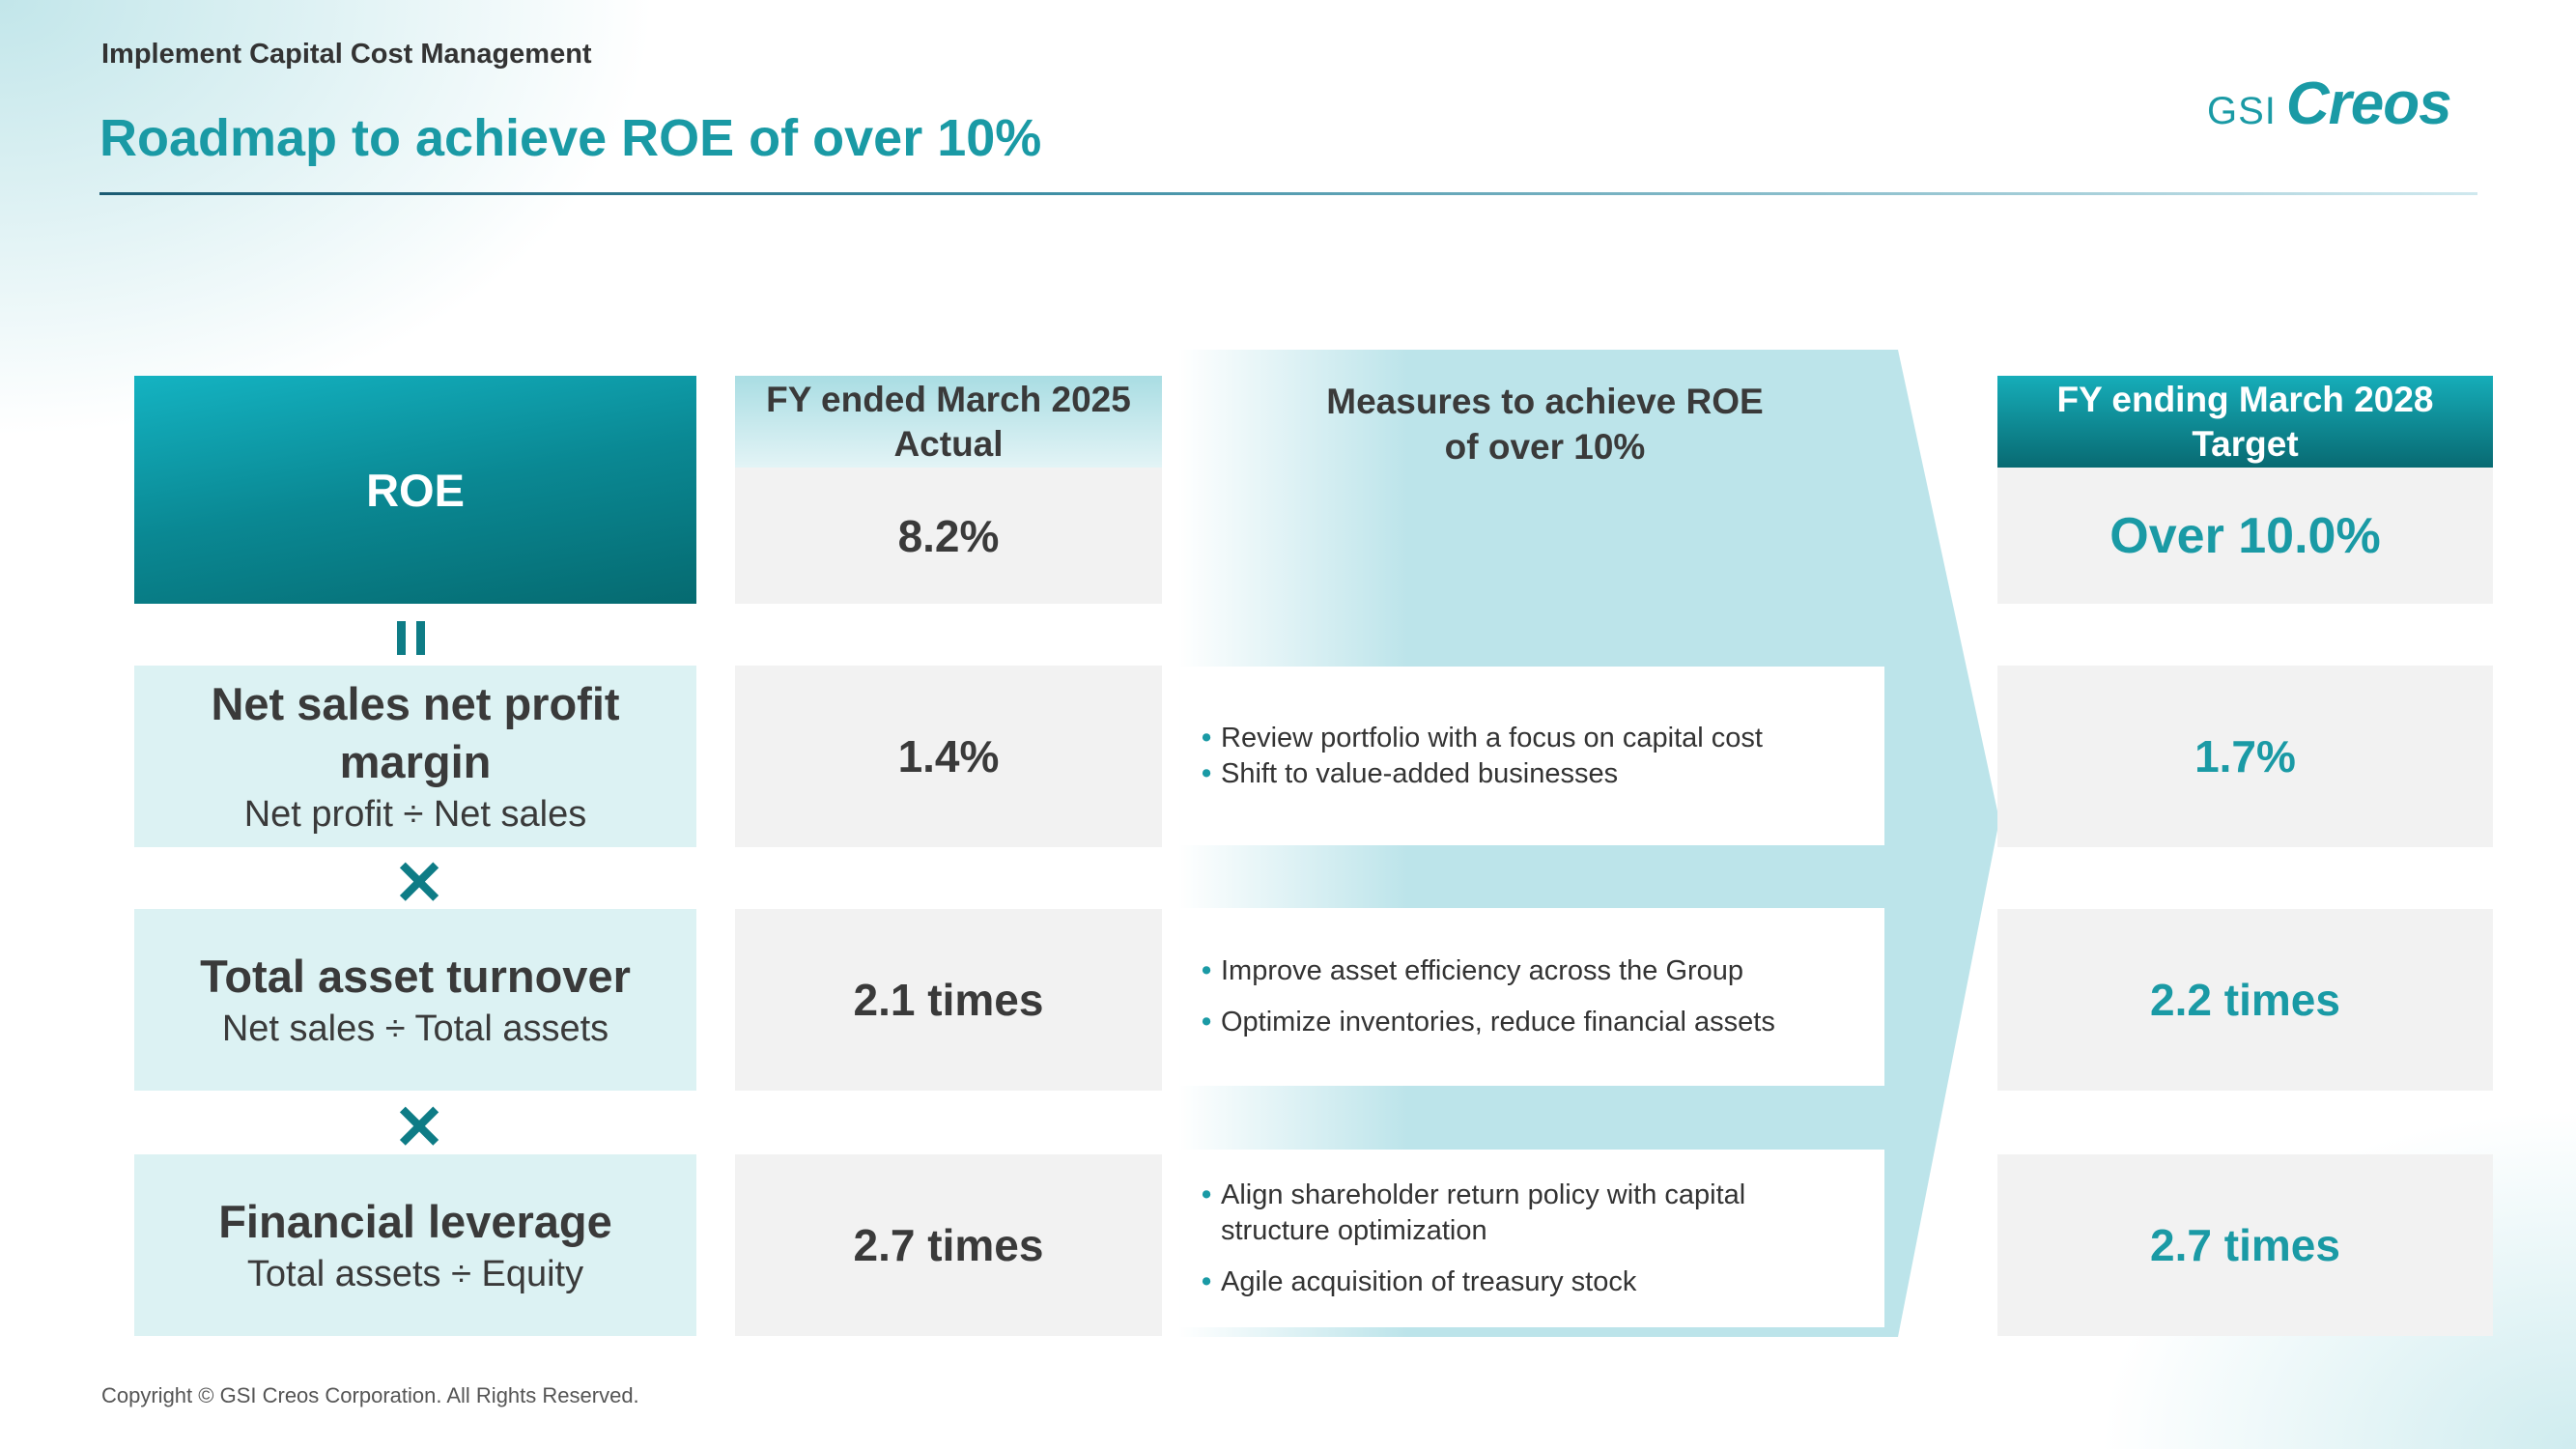  What do you see at coordinates (2245, 1245) in the screenshot?
I see `target-value: 2.7 times` at bounding box center [2245, 1245].